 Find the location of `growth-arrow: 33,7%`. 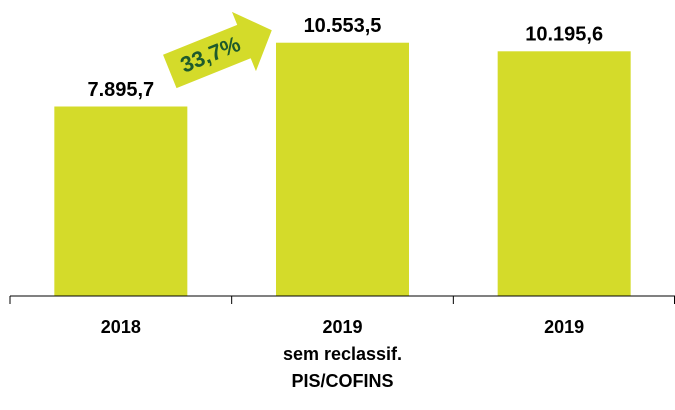

growth-arrow: 33,7% is located at coordinates (217, 50).